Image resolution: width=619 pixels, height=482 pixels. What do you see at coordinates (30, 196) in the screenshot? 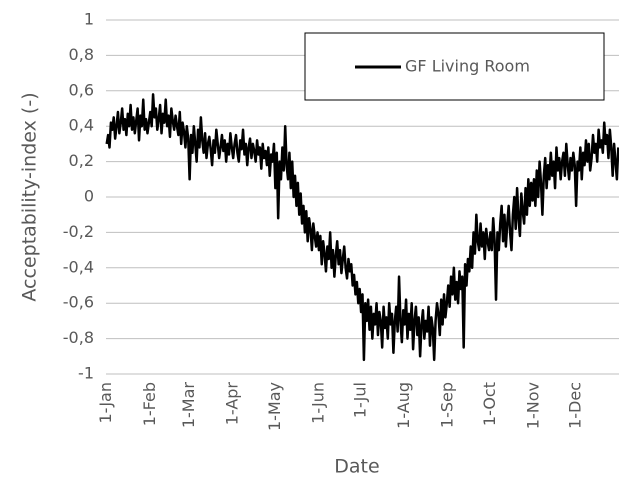
I see `y-axis-title: Acceptability-index (-)` at bounding box center [30, 196].